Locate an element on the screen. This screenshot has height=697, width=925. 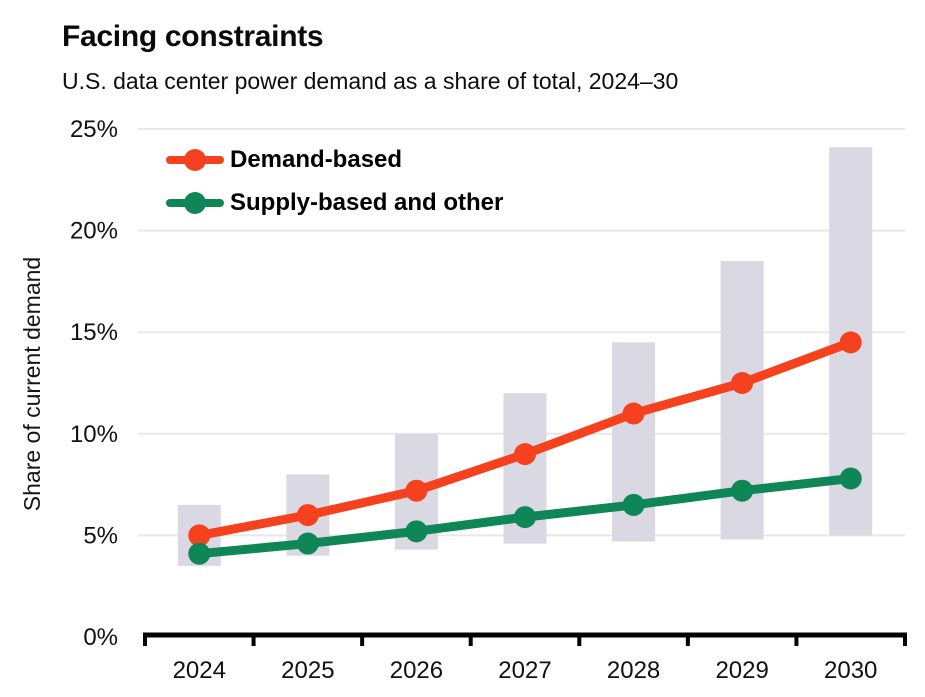
x-tick-label: 2030 is located at coordinates (850, 670).